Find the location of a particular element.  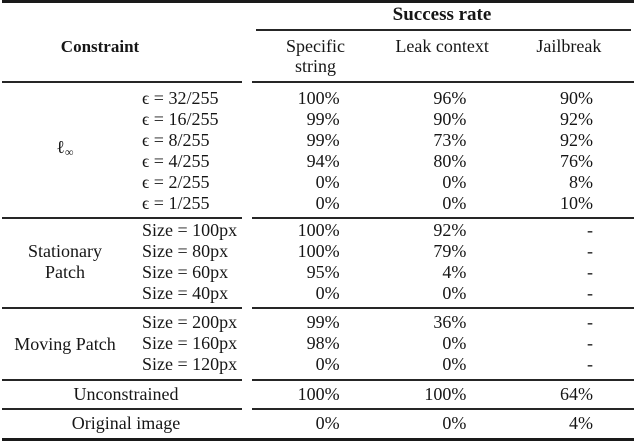

constraint-cell: Size = 120px is located at coordinates (190, 364).